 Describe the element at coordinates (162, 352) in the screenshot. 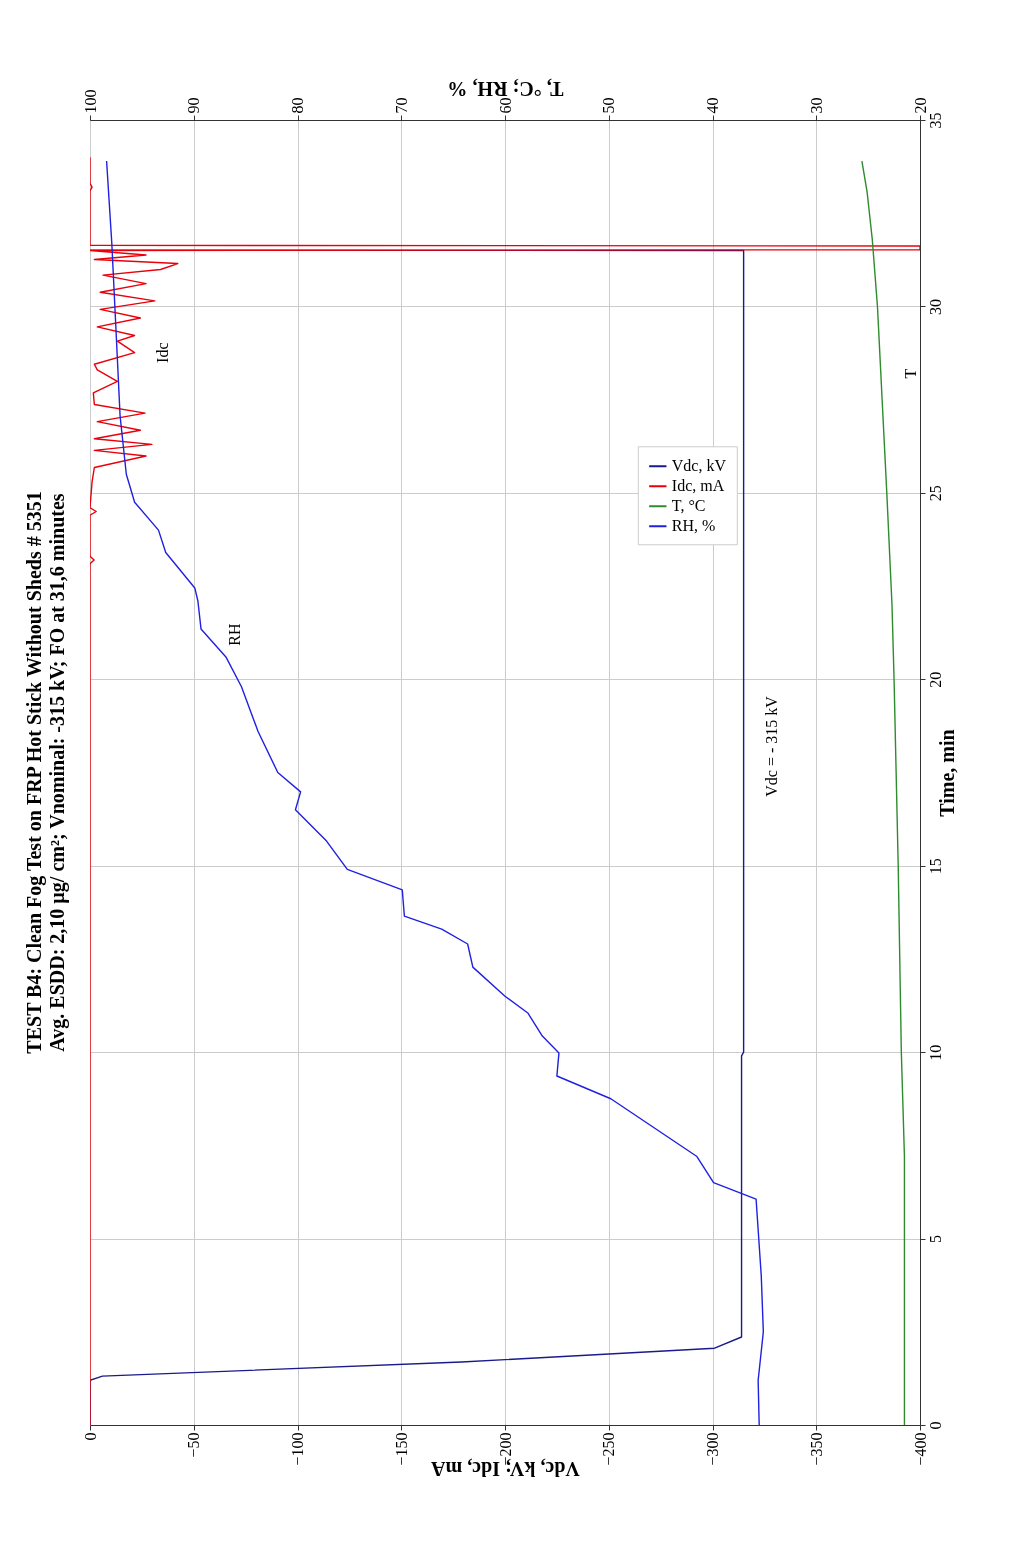

I see `annotation: Idc` at that location.